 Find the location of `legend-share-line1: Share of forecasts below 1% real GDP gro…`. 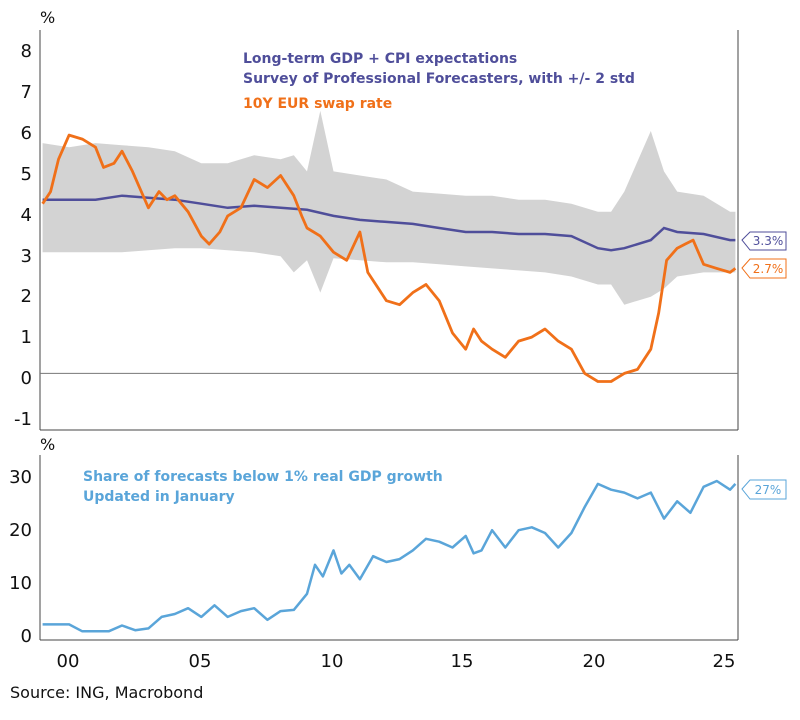

legend-share-line1: Share of forecasts below 1% real GDP gro… is located at coordinates (263, 477).